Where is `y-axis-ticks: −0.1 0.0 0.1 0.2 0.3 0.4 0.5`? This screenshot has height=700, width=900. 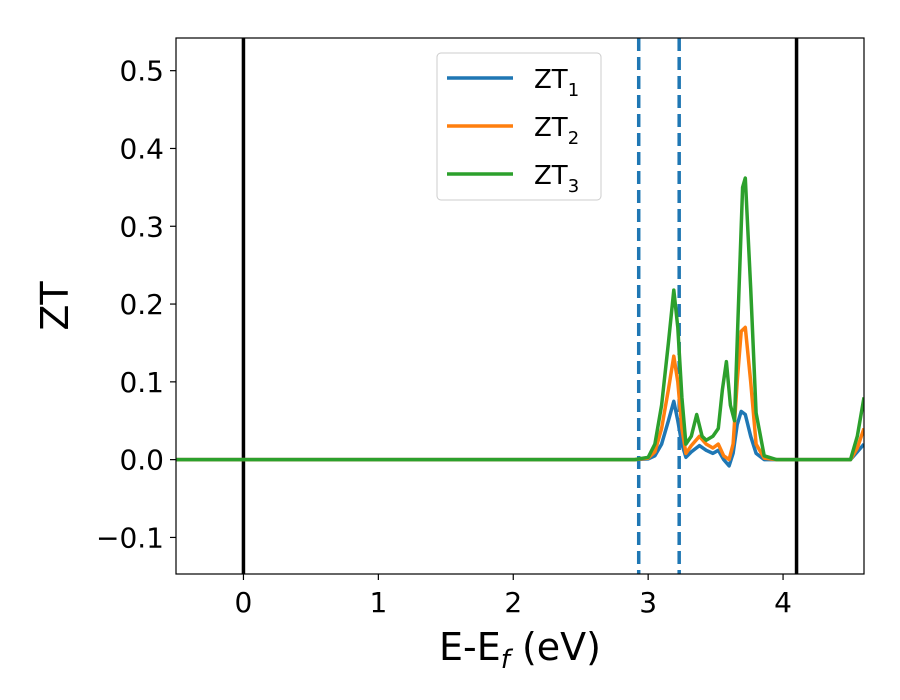 y-axis-ticks: −0.1 0.0 0.1 0.2 0.3 0.4 0.5 is located at coordinates (136, 304).